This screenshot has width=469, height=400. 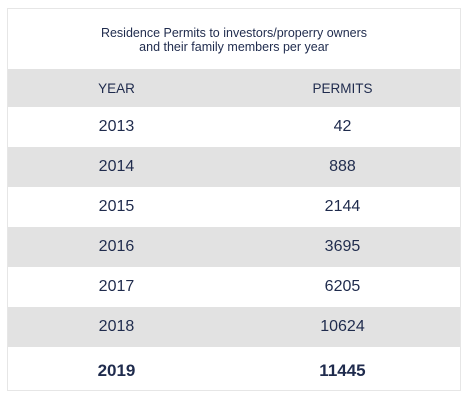 What do you see at coordinates (234, 371) in the screenshot?
I see `table-row: 2019 11445` at bounding box center [234, 371].